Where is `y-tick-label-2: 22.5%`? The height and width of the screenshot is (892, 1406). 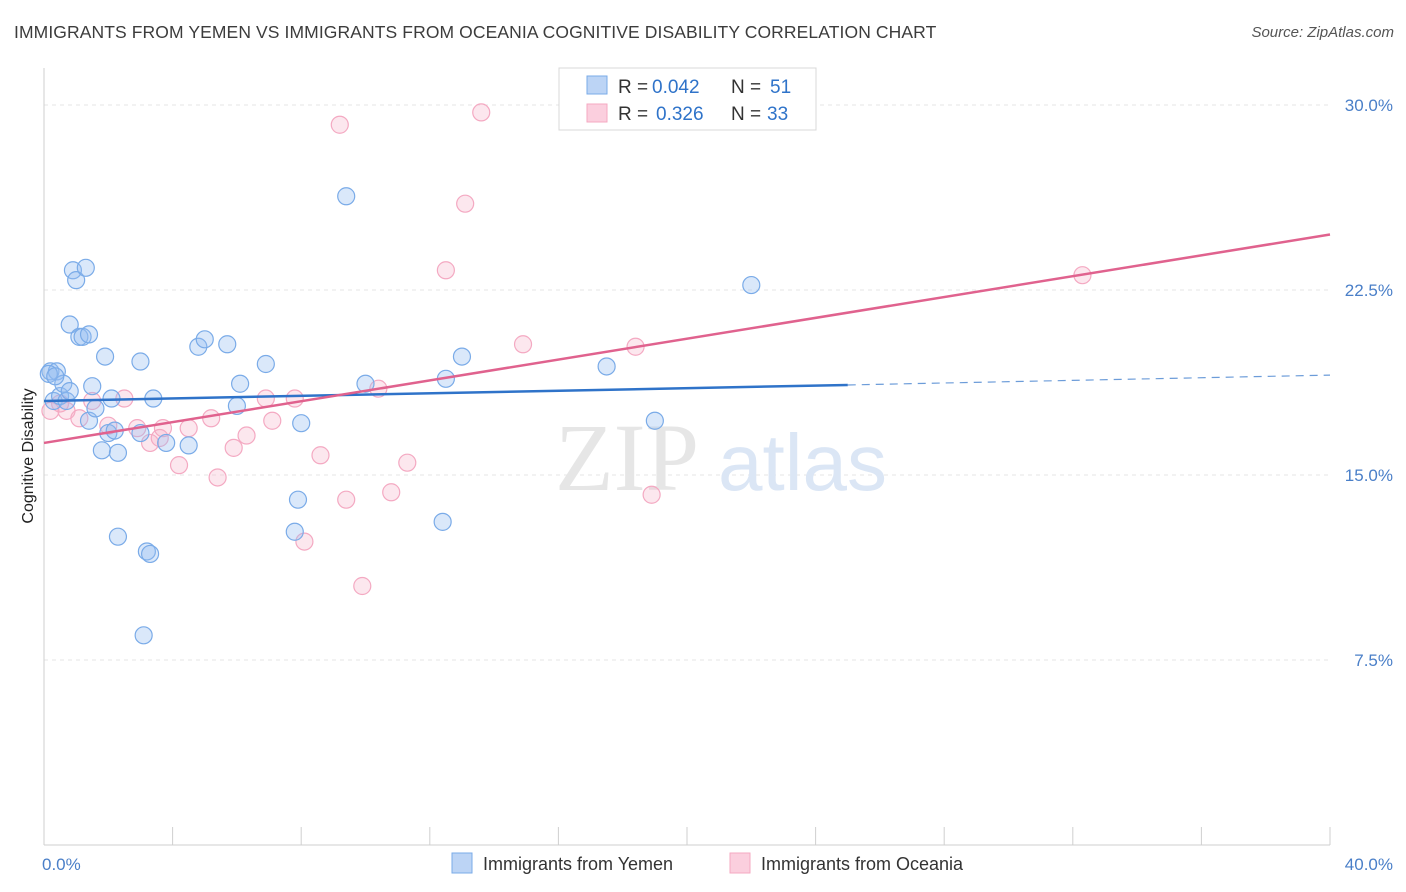 y-tick-label-2: 22.5% is located at coordinates (1369, 290).